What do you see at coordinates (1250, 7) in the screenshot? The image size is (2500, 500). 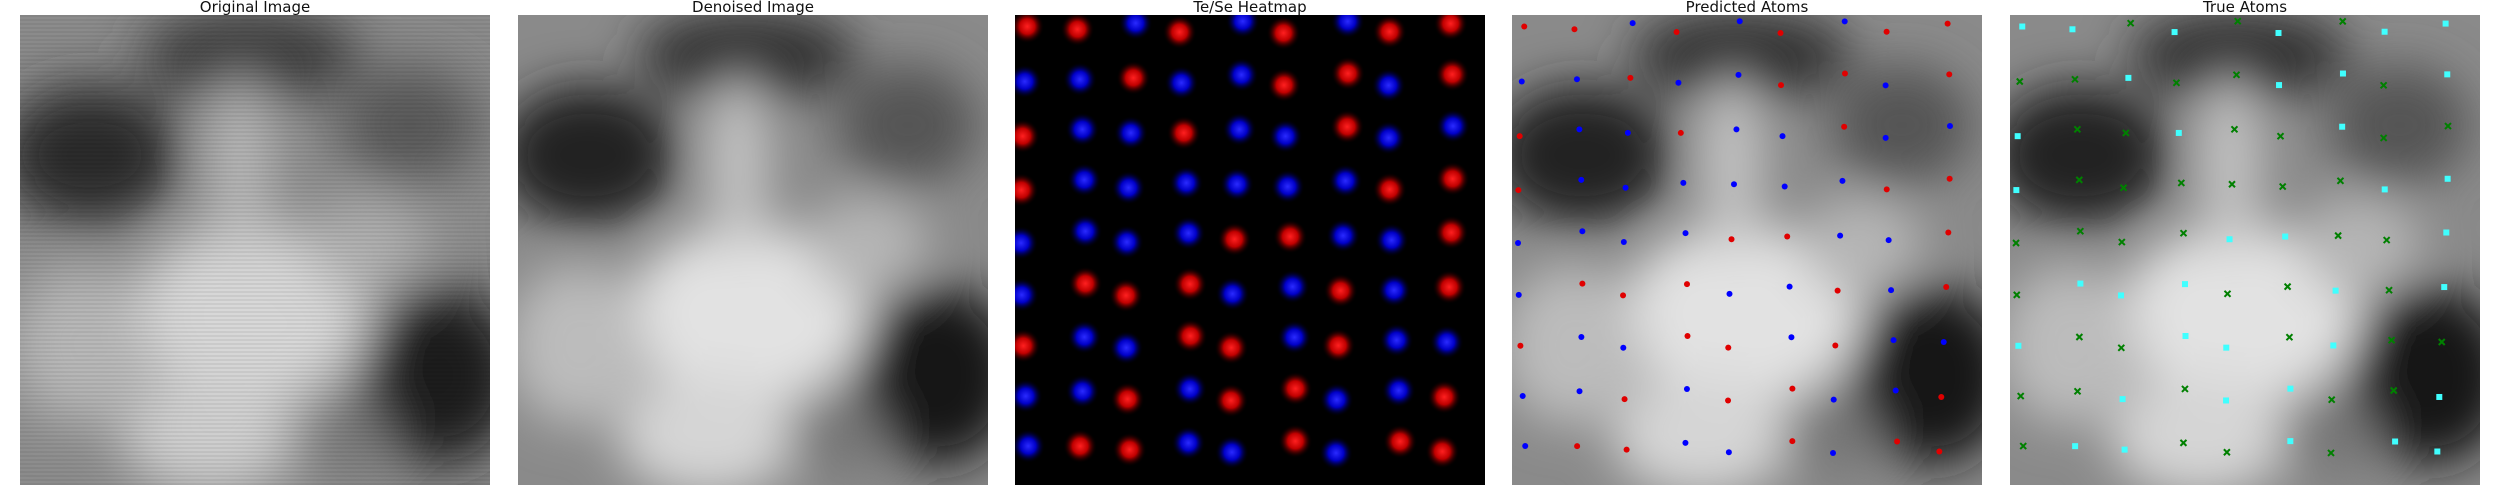 I see `panel-title: Te/Se Heatmap` at bounding box center [1250, 7].